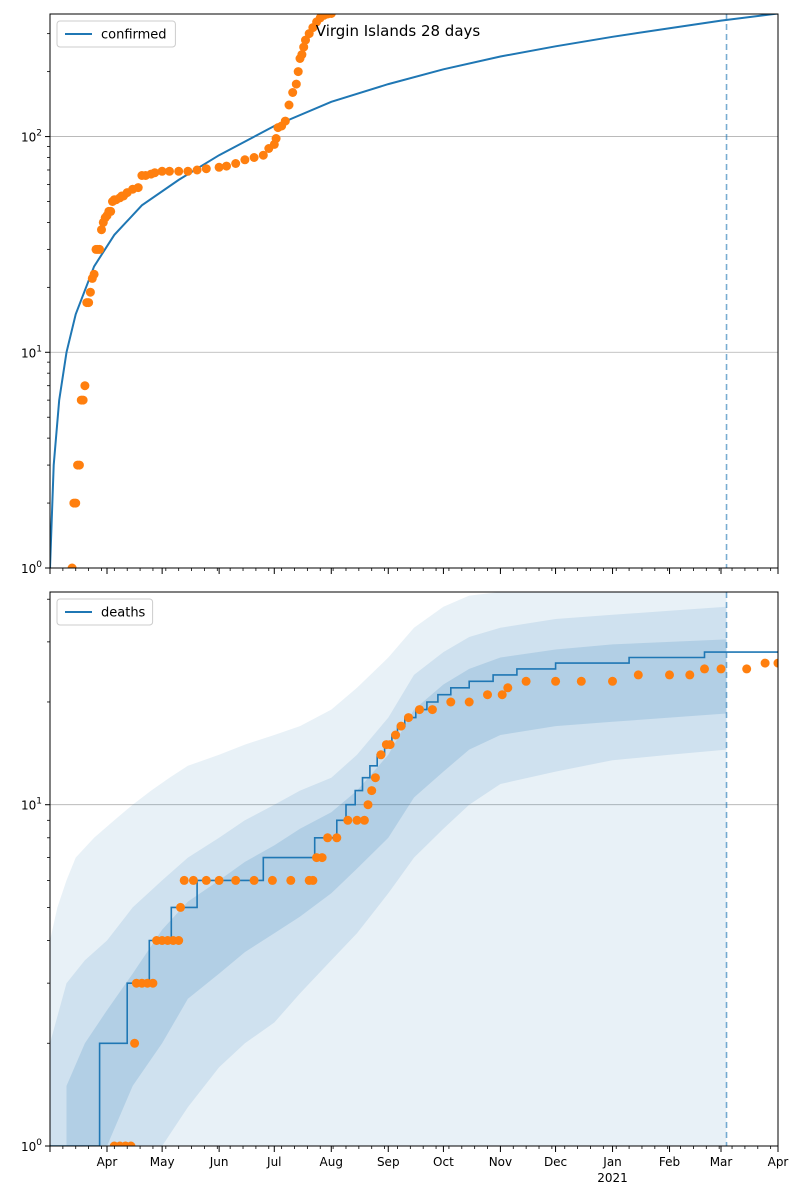 The width and height of the screenshot is (800, 1200). Describe the element at coordinates (219, 1162) in the screenshot. I see `x-tick-label: Jun` at that location.